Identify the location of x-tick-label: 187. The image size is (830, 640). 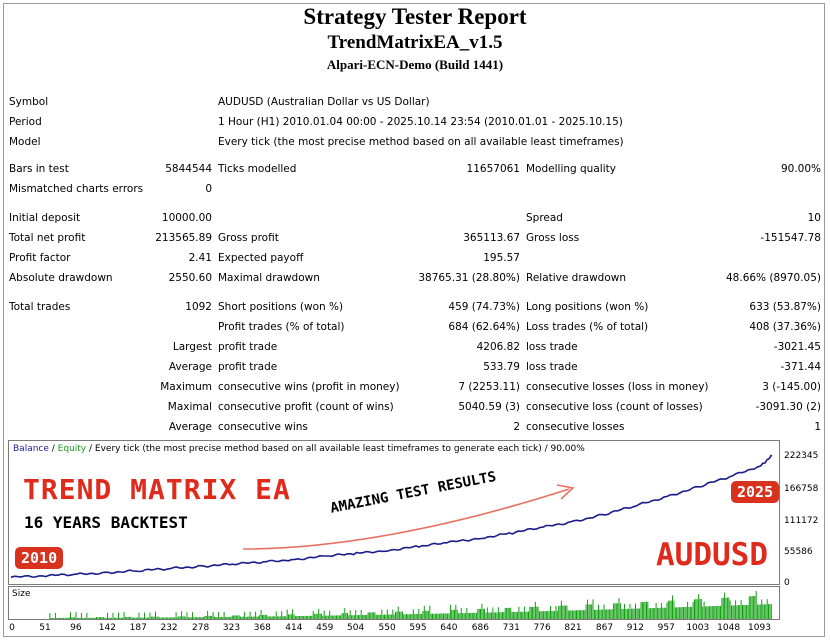
(138, 628).